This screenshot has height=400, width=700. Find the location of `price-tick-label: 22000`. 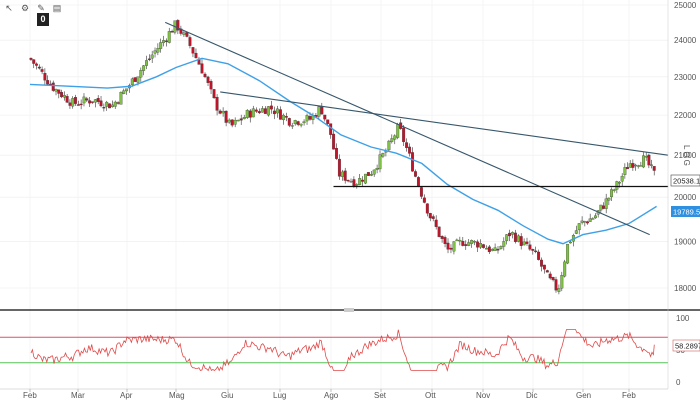

price-tick-label: 22000 is located at coordinates (685, 115).